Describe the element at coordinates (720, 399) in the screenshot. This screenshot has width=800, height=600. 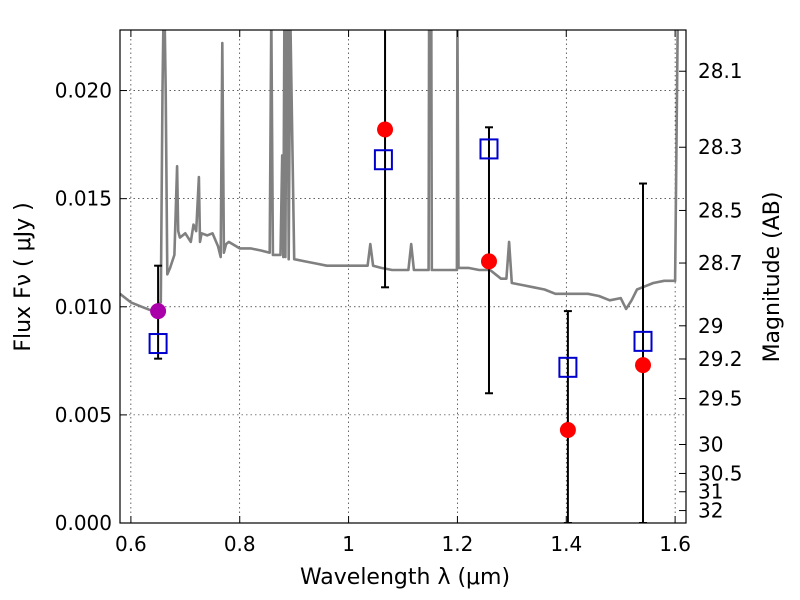
I see `magnitude-tick-label: 29.5` at that location.